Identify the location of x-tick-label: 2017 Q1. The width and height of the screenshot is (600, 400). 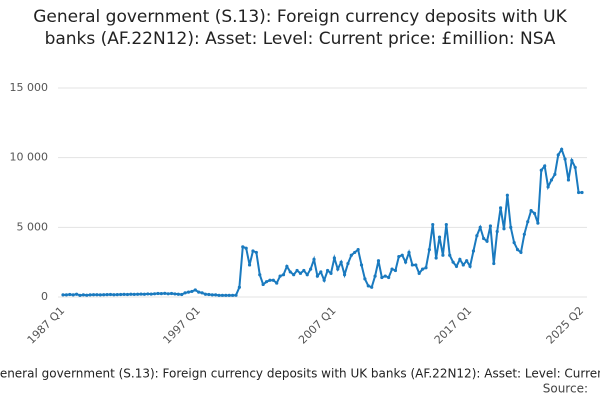
(453, 325).